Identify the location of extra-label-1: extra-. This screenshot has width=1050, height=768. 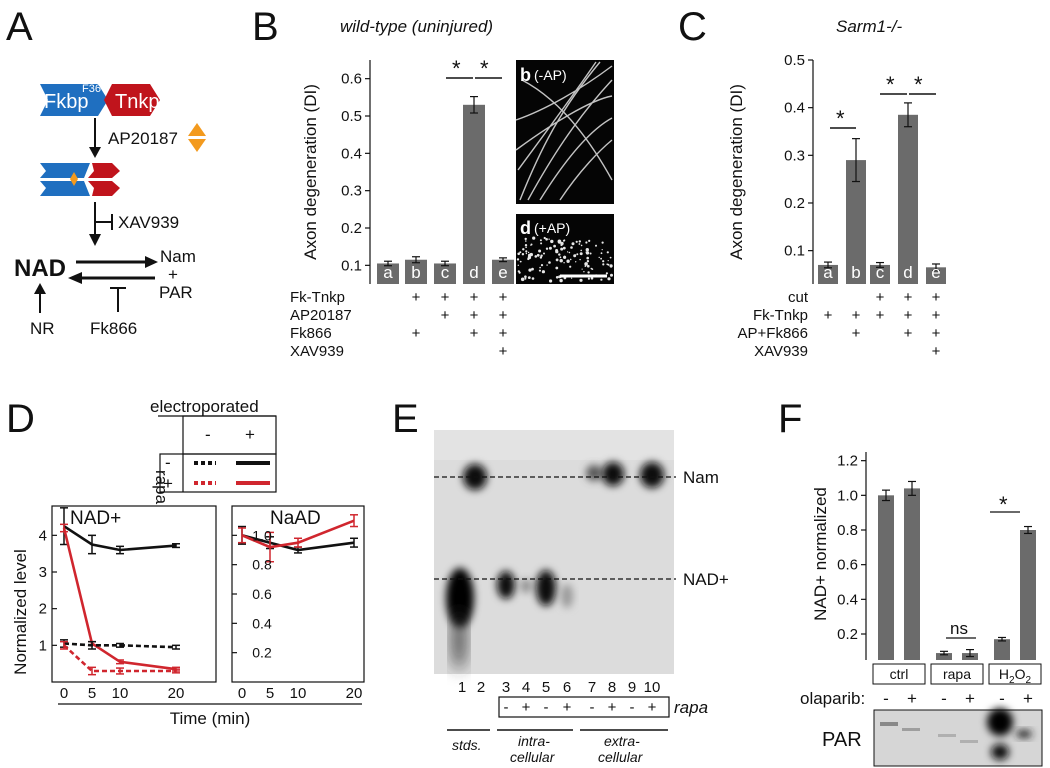
(622, 741).